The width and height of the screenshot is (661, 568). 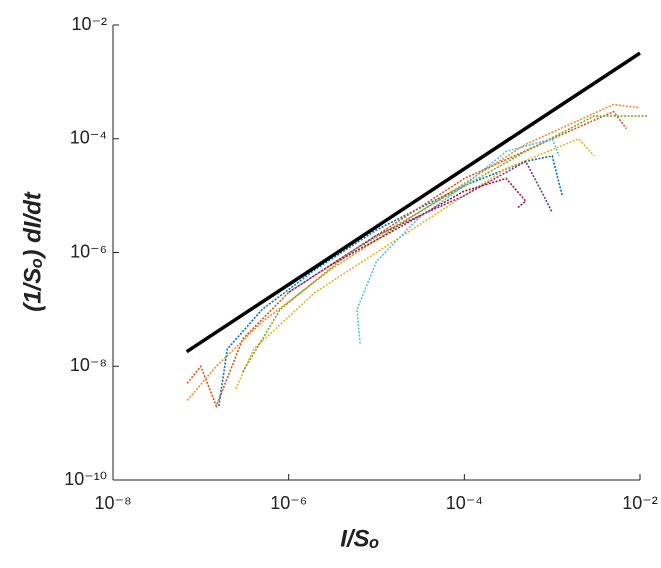 I want to click on x-tick-label: 10⁻⁸, so click(x=112, y=503).